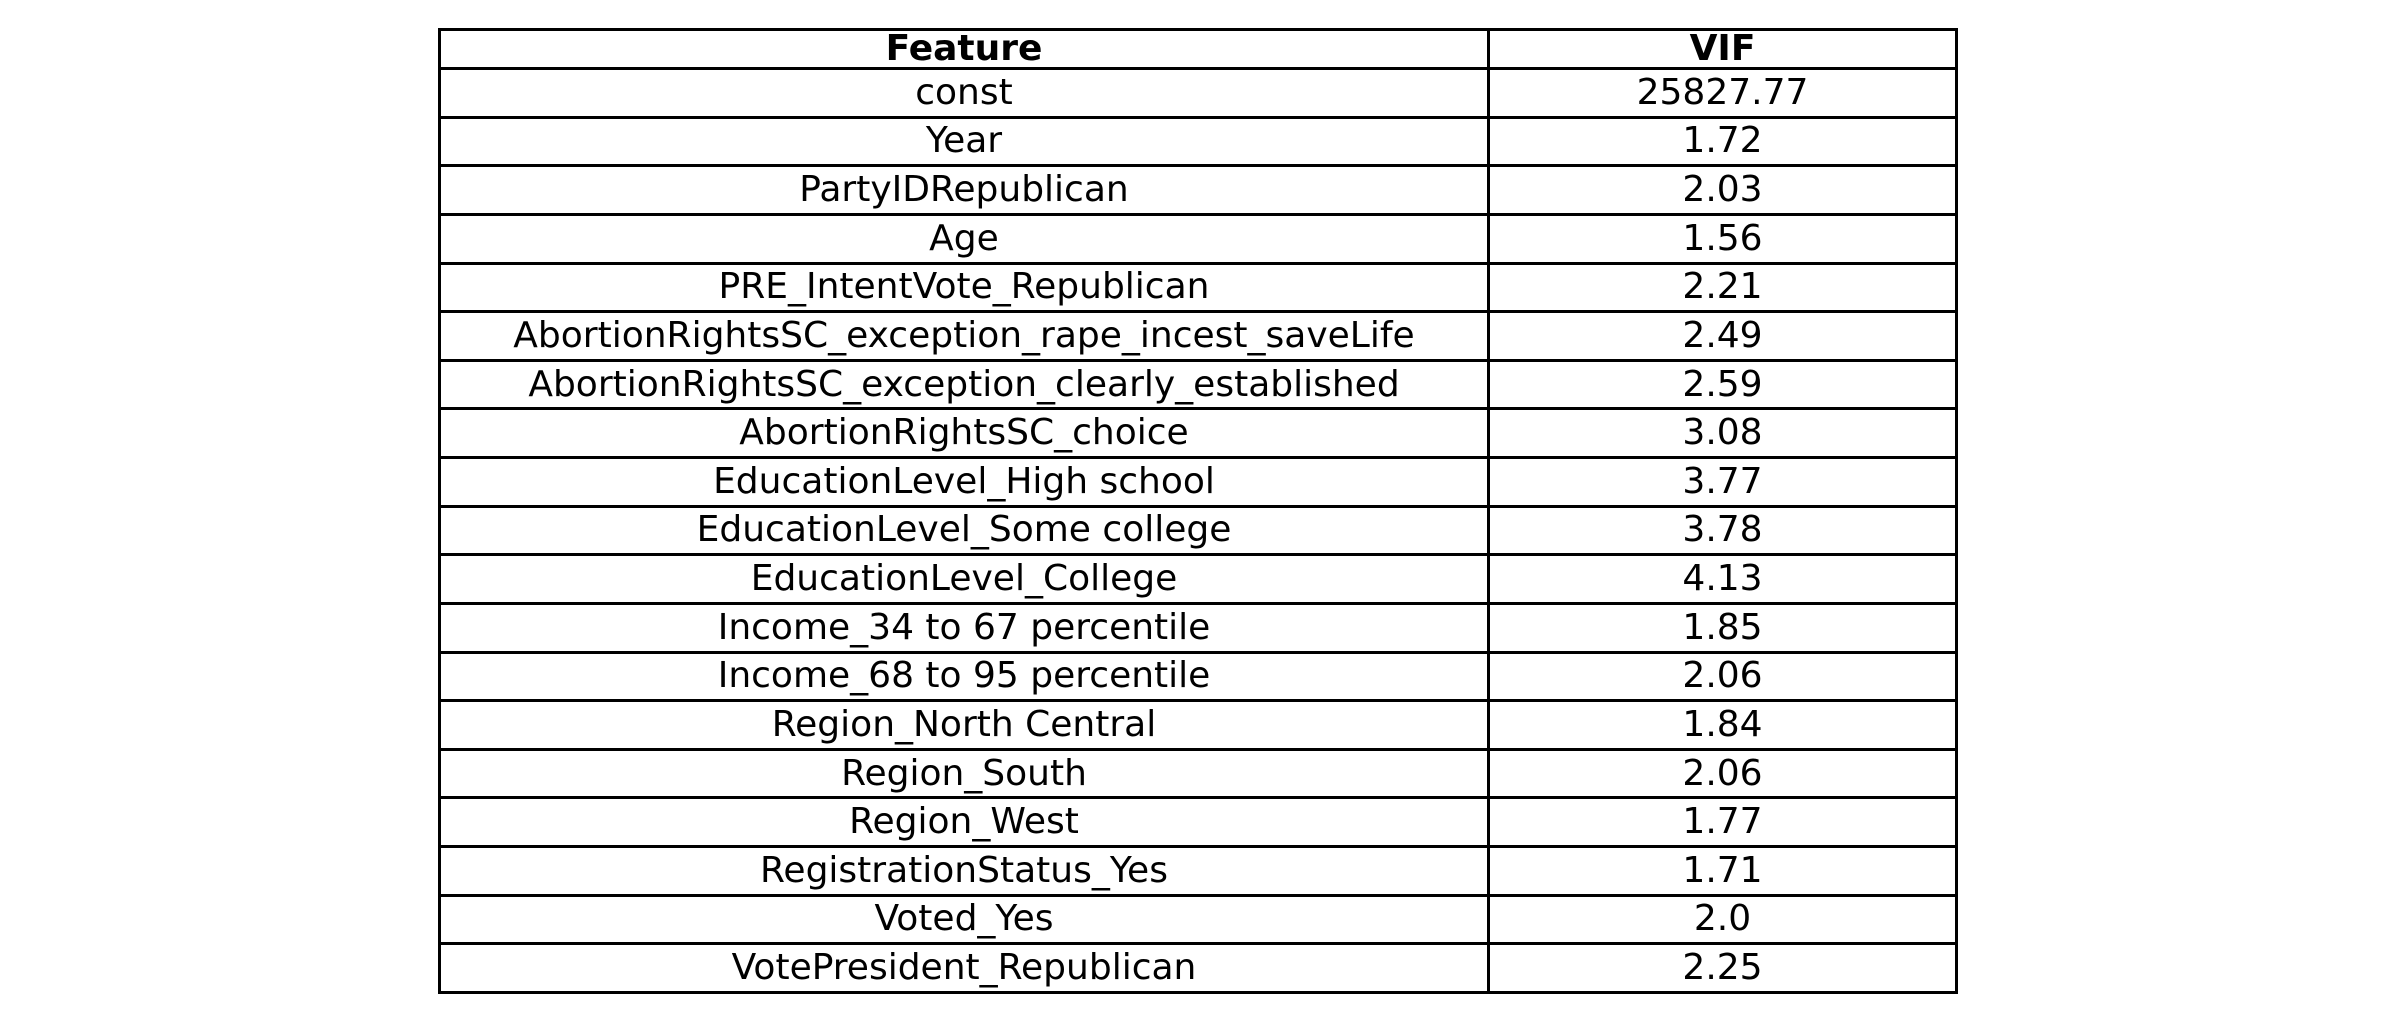  I want to click on table-row: Income_34 to 67 percentile 1.85, so click(1198, 627).